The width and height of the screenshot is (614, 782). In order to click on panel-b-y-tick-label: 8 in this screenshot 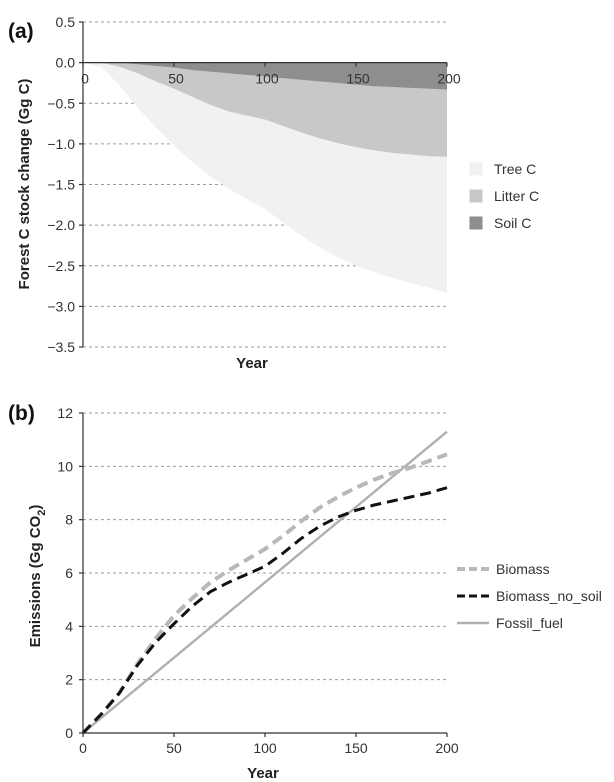, I will do `click(69, 520)`.